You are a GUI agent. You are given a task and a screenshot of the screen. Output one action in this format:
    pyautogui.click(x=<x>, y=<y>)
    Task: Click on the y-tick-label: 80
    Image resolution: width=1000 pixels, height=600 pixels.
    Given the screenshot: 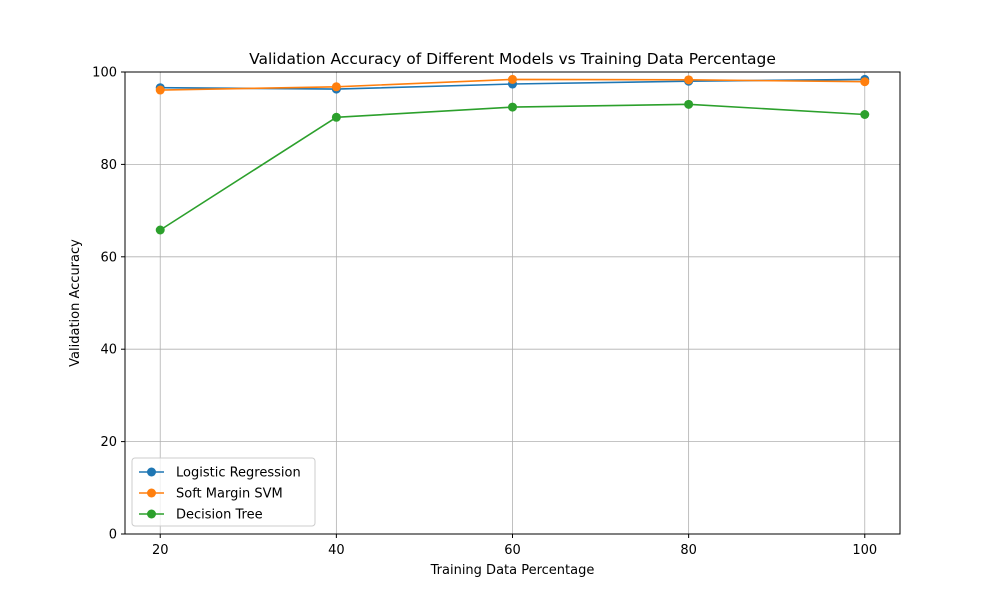 What is the action you would take?
    pyautogui.click(x=108, y=165)
    